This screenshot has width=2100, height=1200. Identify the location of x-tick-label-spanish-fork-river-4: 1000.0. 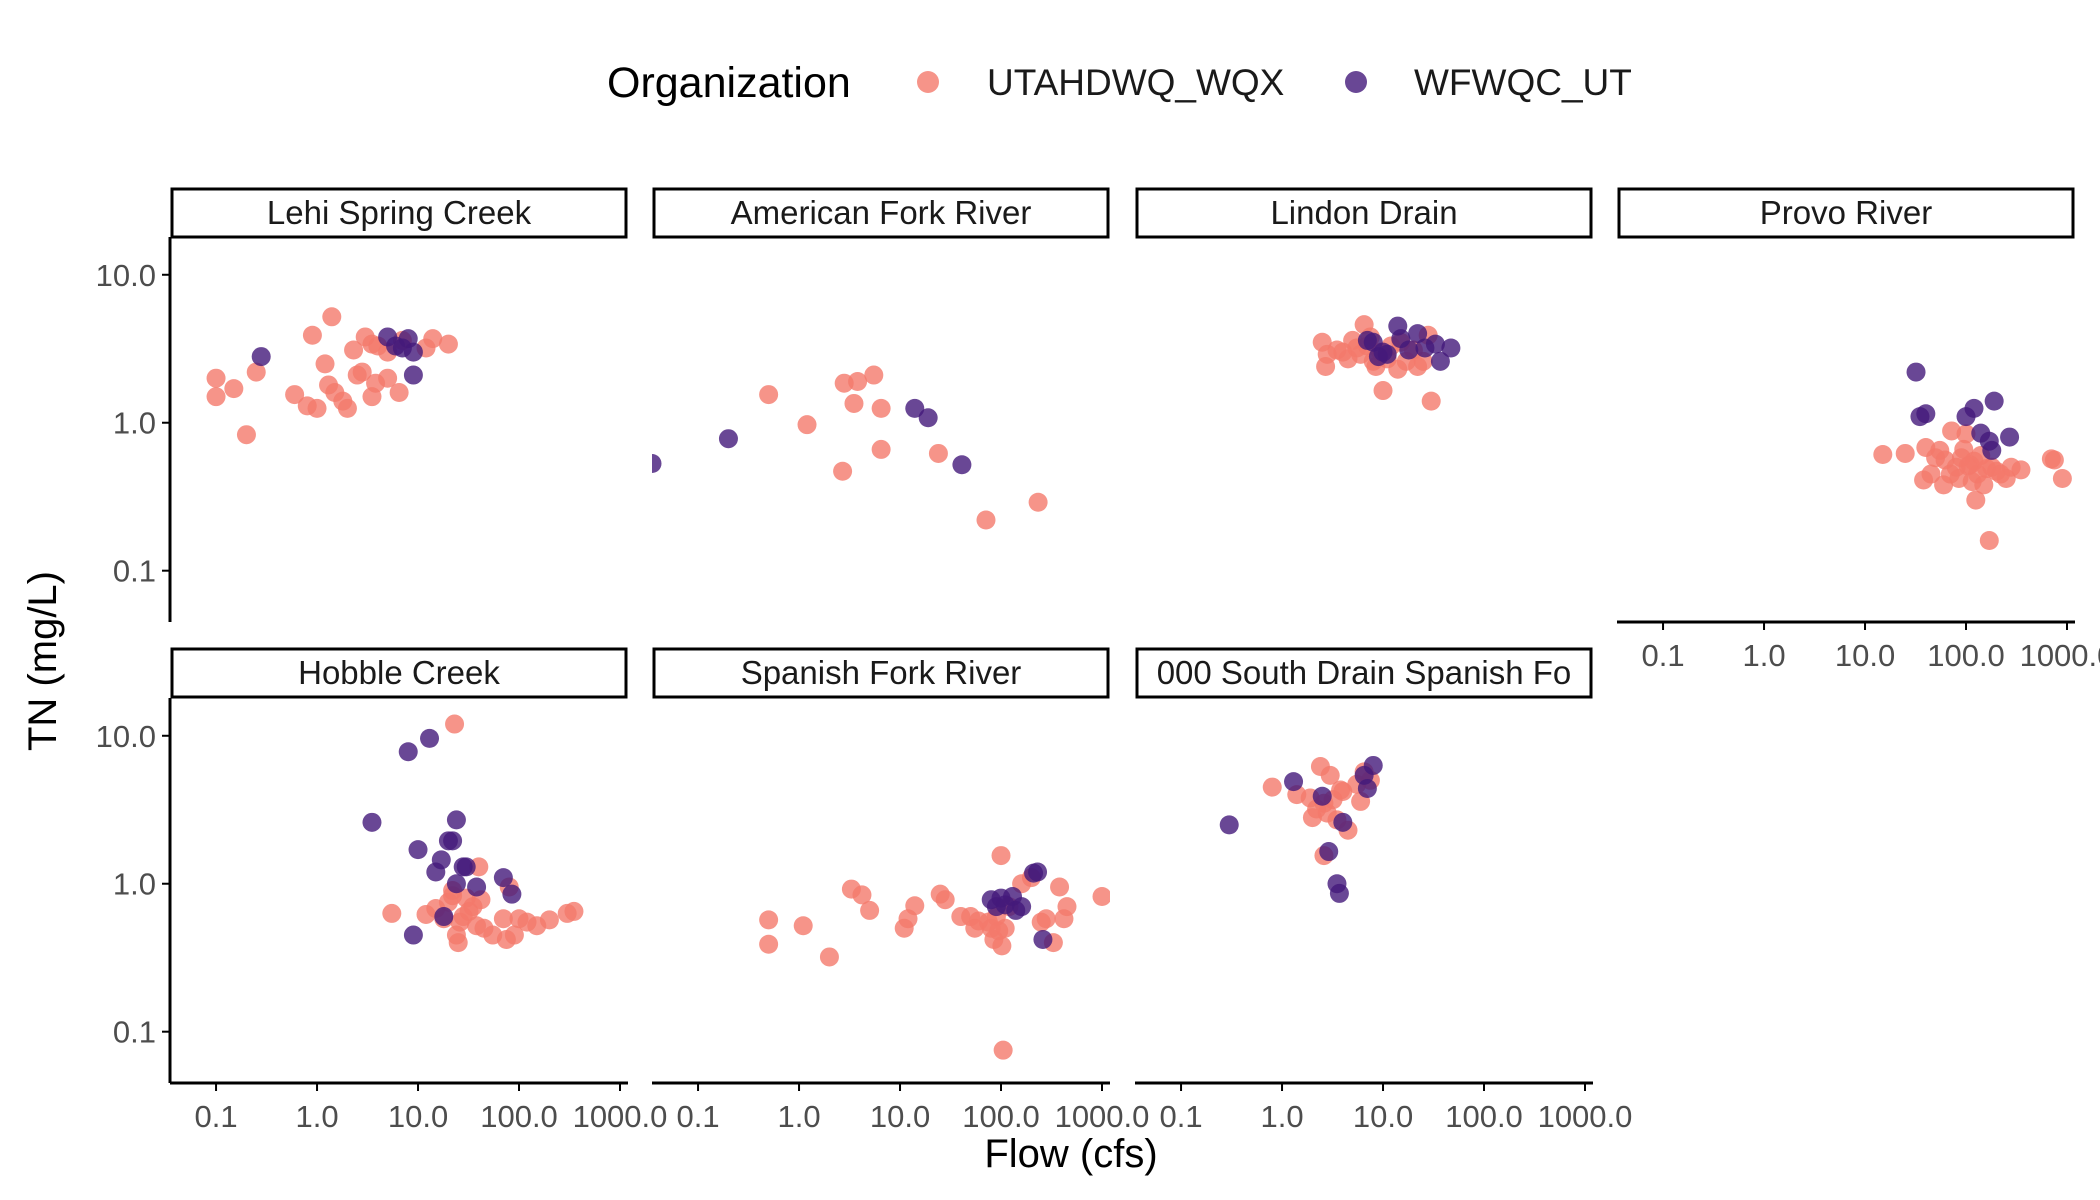
(1102, 1116).